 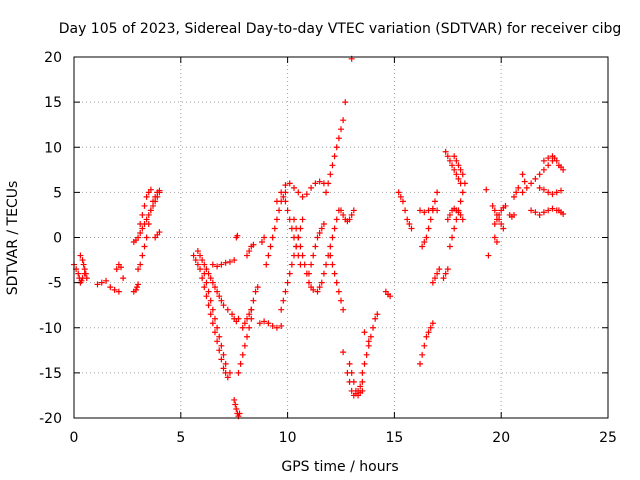 I want to click on series-t8, so click(x=145, y=206).